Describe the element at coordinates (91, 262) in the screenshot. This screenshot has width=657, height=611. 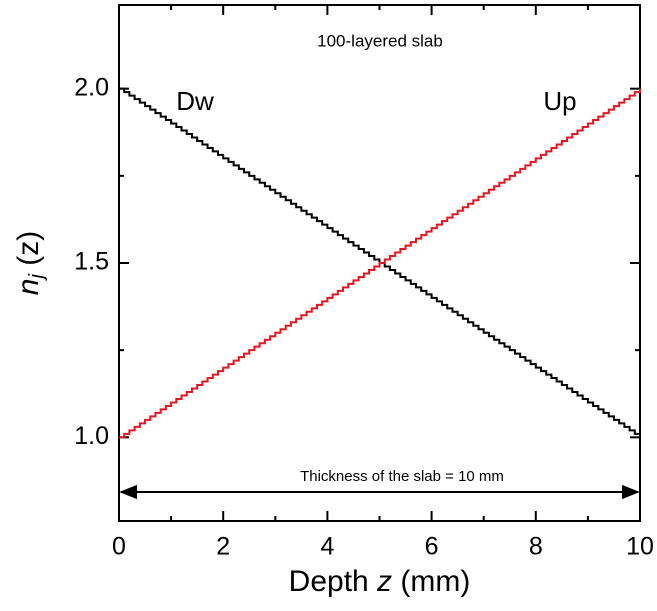
I see `y-tick-label: 1.5` at that location.